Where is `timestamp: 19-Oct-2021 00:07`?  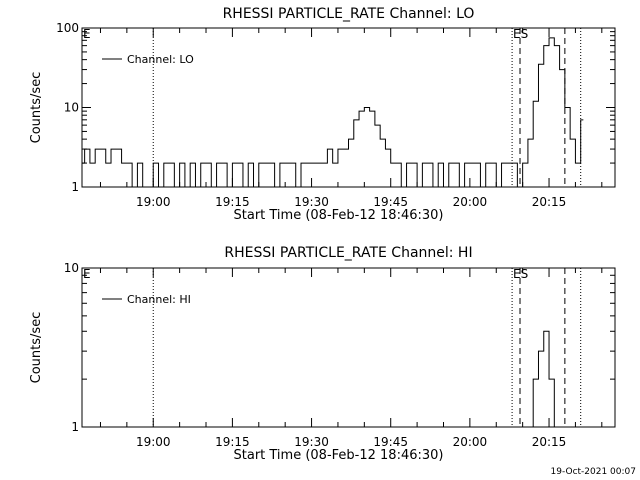 timestamp: 19-Oct-2021 00:07 is located at coordinates (593, 472).